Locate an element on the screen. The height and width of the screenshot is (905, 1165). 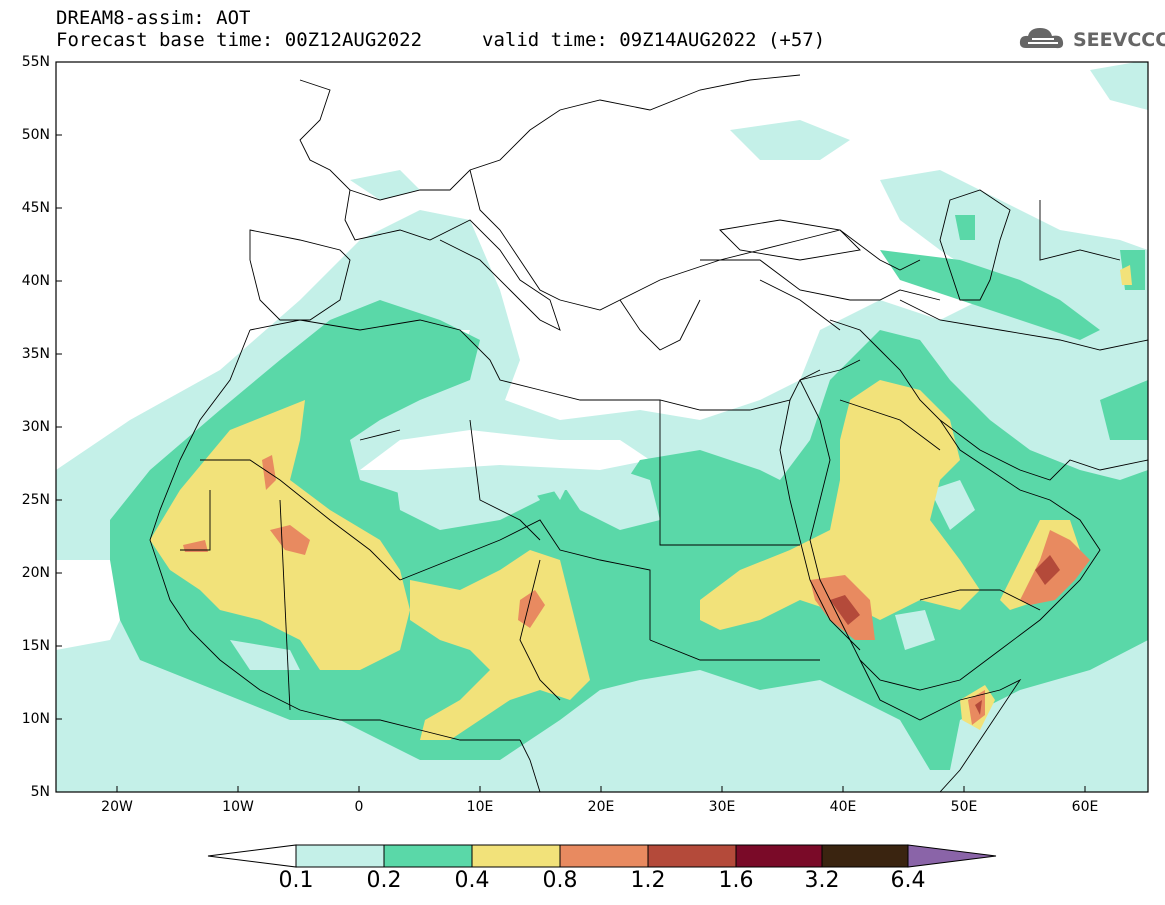
lon-label: 20E is located at coordinates (601, 807).